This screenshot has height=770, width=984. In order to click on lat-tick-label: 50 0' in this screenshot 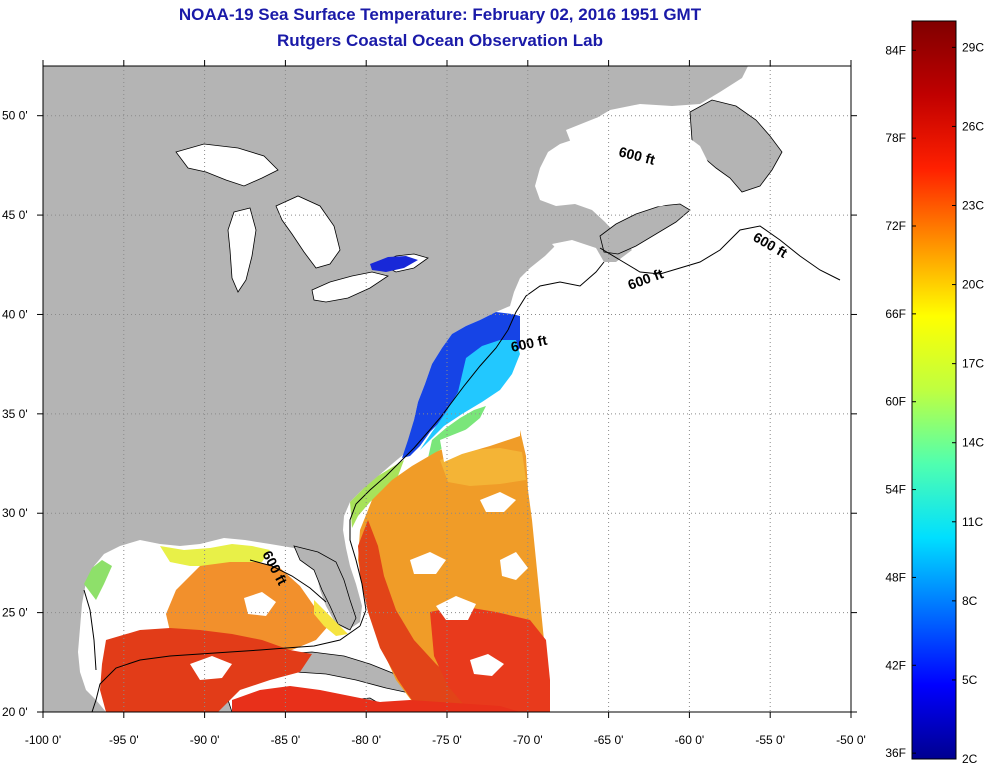, I will do `click(15, 116)`.